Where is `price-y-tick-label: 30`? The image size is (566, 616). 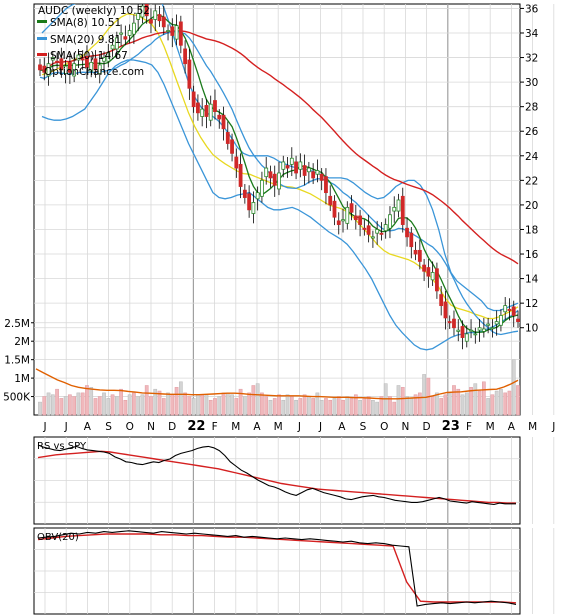
price-y-tick-label: 30 is located at coordinates (531, 83).